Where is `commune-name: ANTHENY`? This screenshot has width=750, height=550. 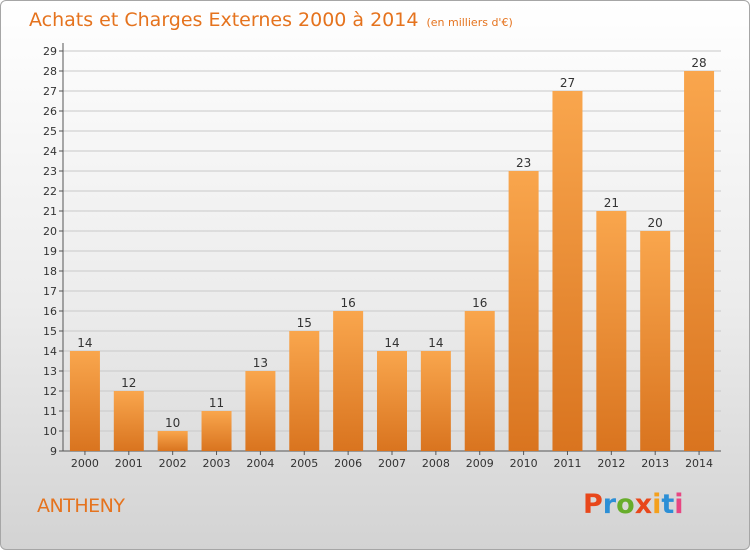 commune-name: ANTHENY is located at coordinates (81, 506).